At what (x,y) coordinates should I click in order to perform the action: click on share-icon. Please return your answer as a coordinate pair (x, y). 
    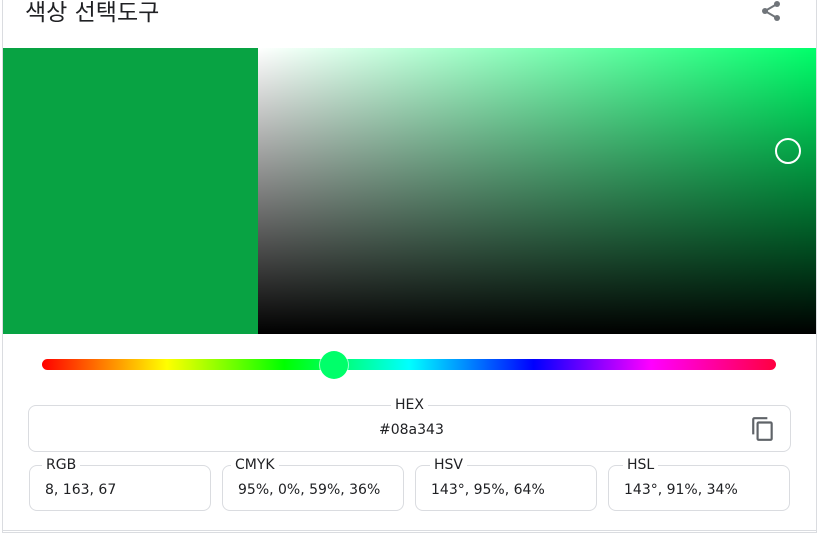
    Looking at the image, I should click on (771, 11).